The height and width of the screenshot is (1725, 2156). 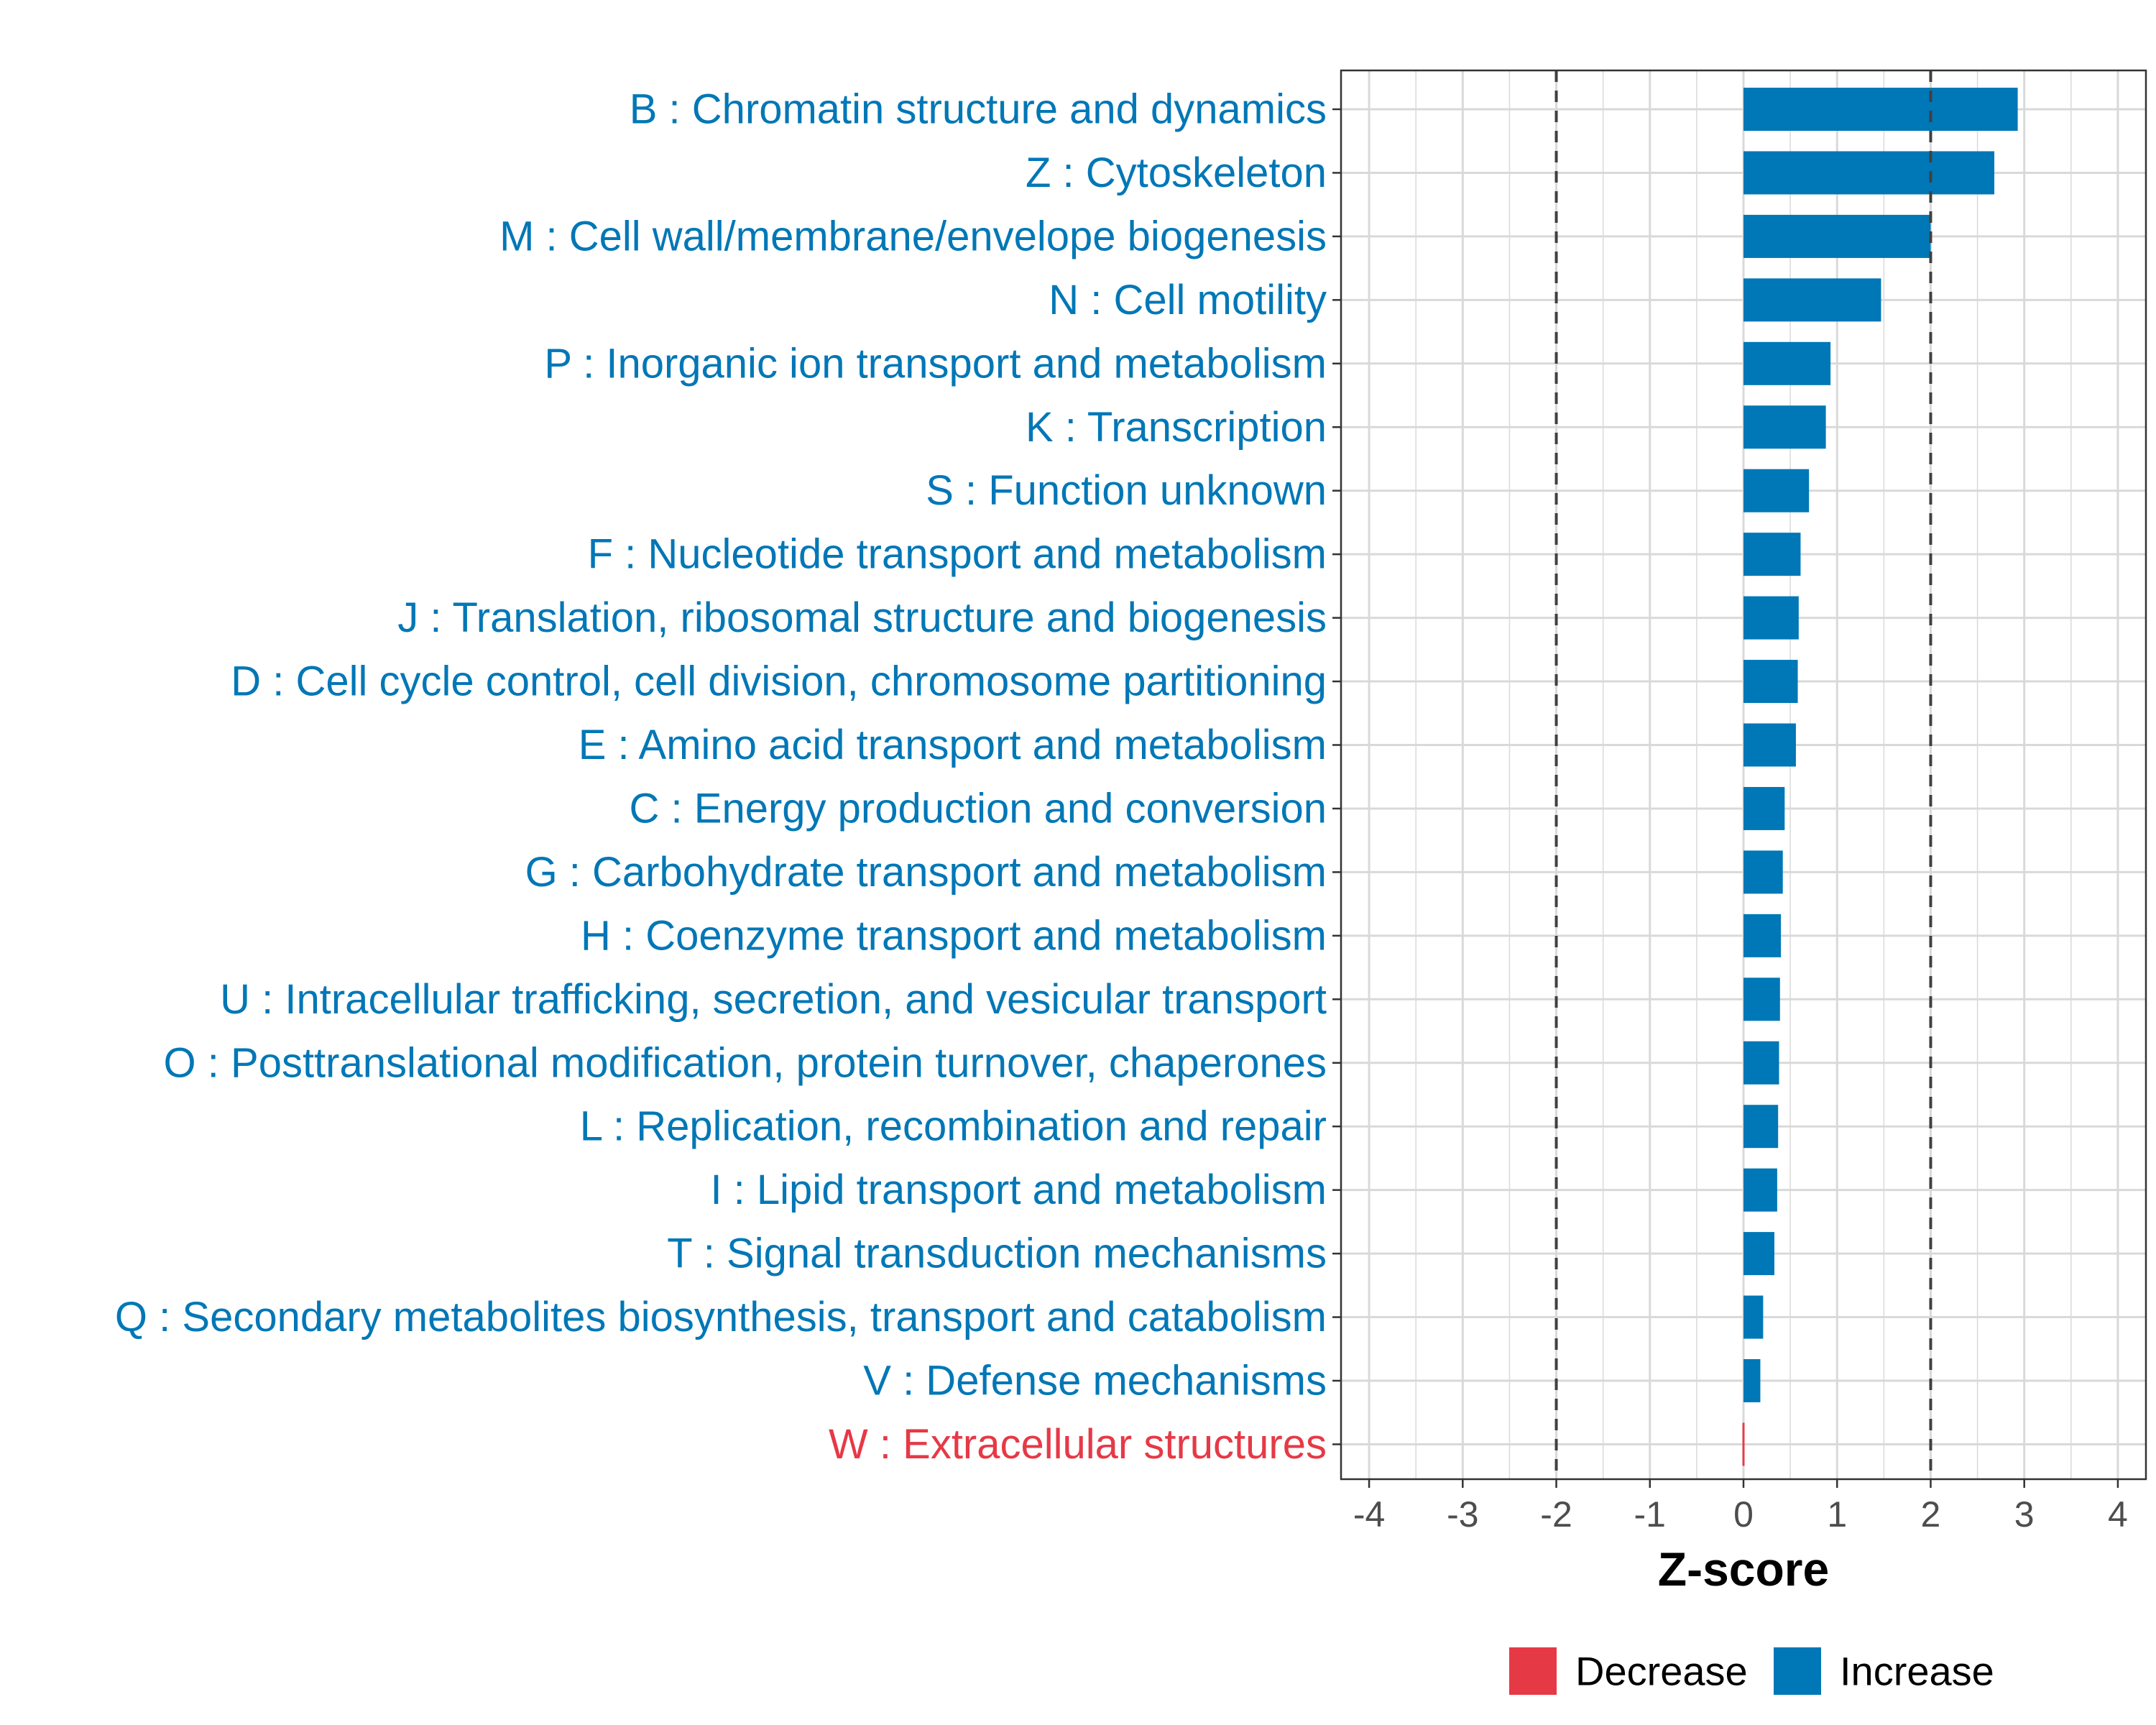 What do you see at coordinates (1837, 1514) in the screenshot?
I see `x-axis-tick-label: 1` at bounding box center [1837, 1514].